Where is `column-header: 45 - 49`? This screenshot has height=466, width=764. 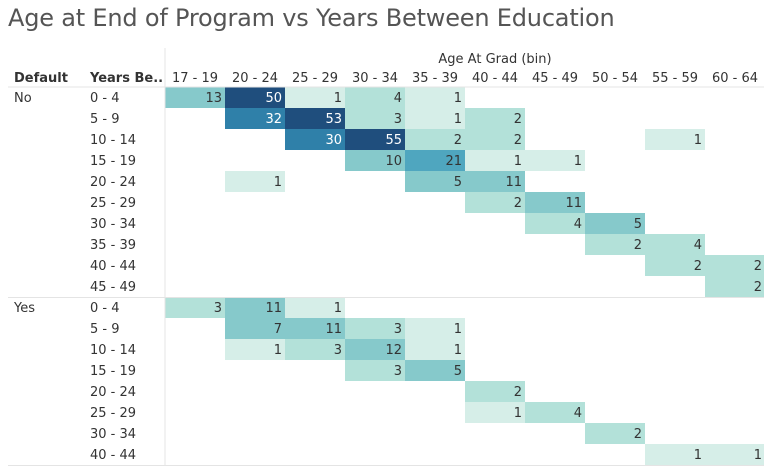 column-header: 45 - 49 is located at coordinates (555, 78).